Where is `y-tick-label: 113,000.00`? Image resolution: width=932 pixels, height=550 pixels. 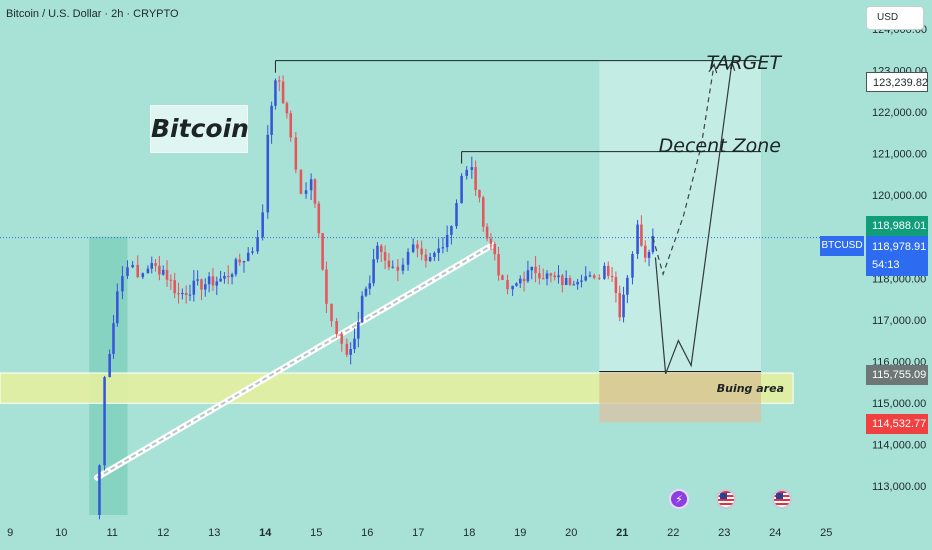 y-tick-label: 113,000.00 is located at coordinates (899, 487).